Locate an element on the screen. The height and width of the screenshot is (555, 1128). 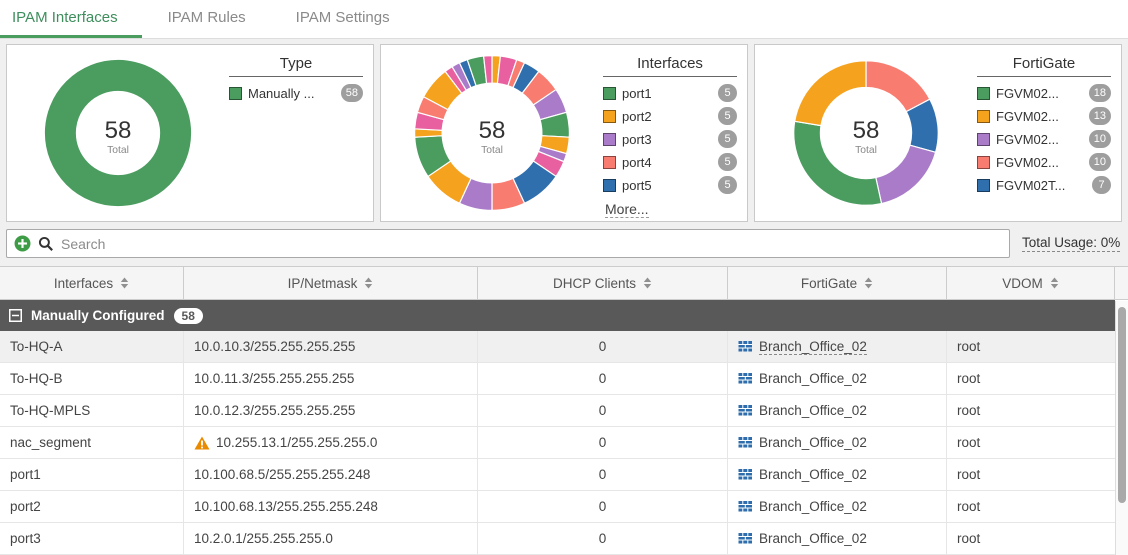
tab-ipam-interfaces: IPAM Interfaces is located at coordinates (71, 19).